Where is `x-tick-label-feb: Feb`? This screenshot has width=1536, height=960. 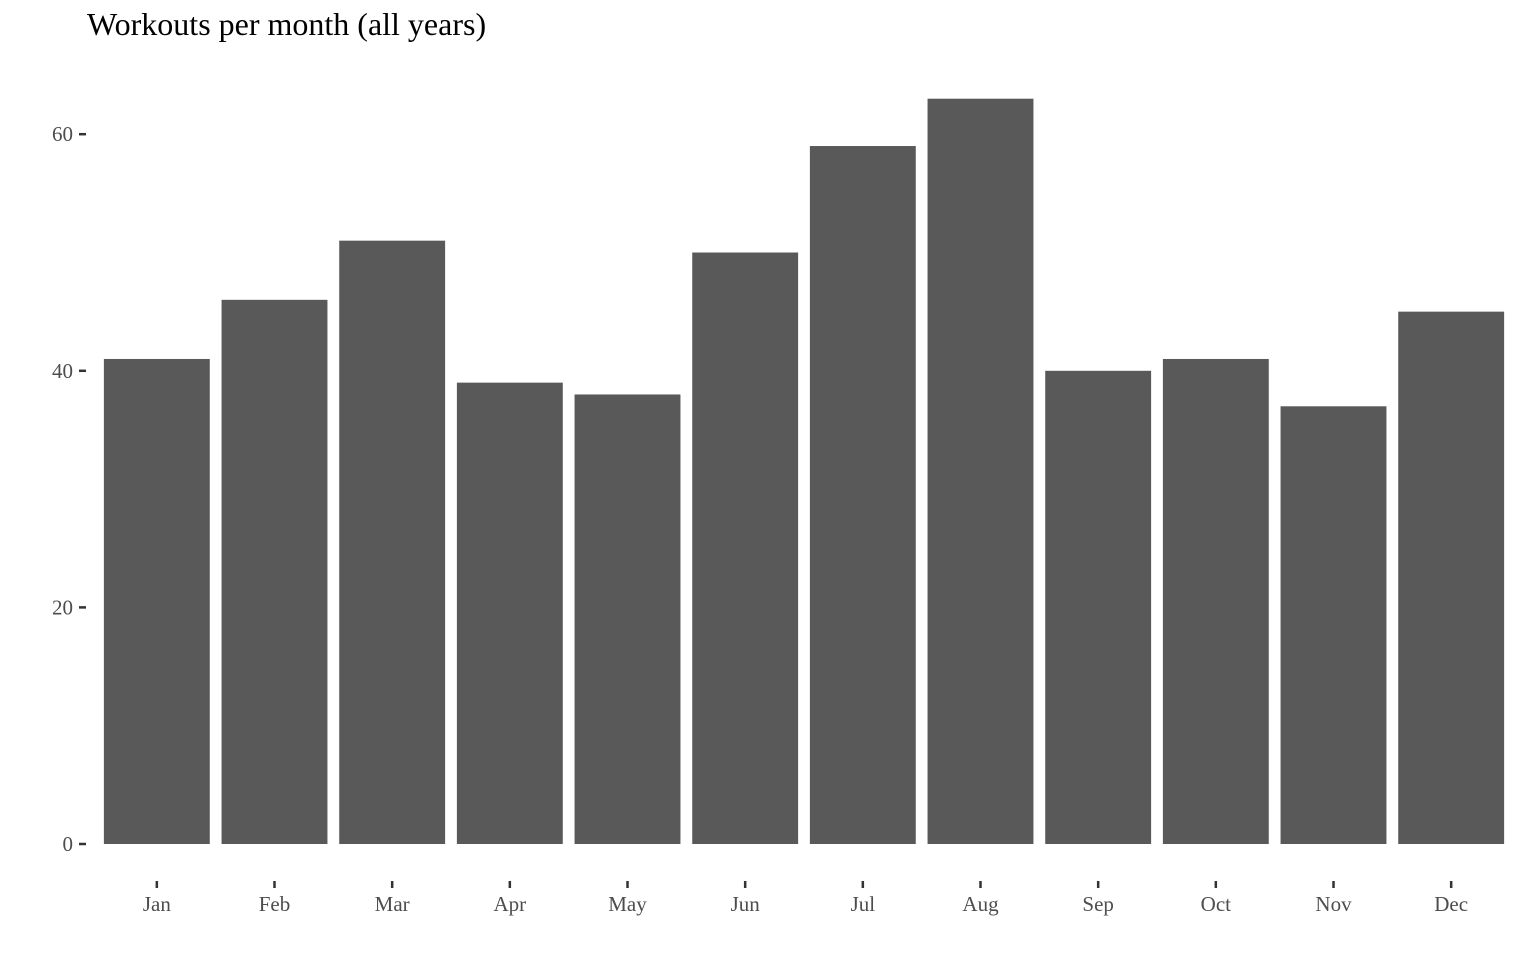
x-tick-label-feb: Feb is located at coordinates (275, 904).